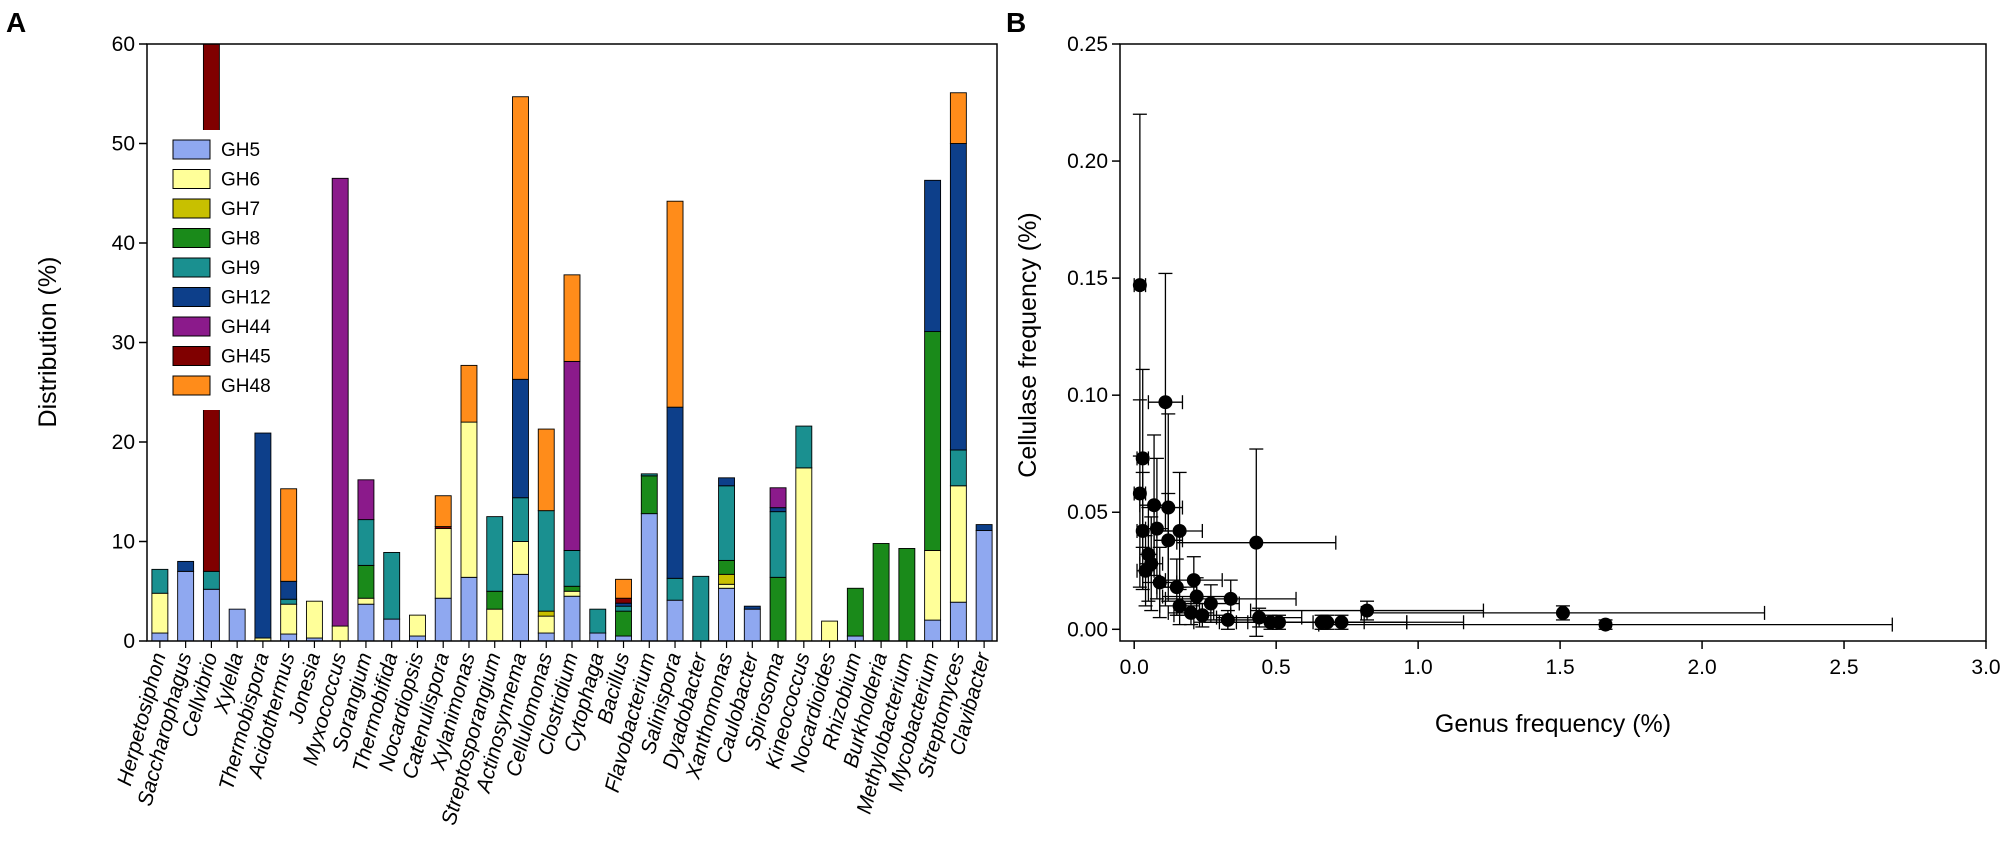 The width and height of the screenshot is (2000, 861). What do you see at coordinates (1016, 22) in the screenshot?
I see `panel-b-label: B` at bounding box center [1016, 22].